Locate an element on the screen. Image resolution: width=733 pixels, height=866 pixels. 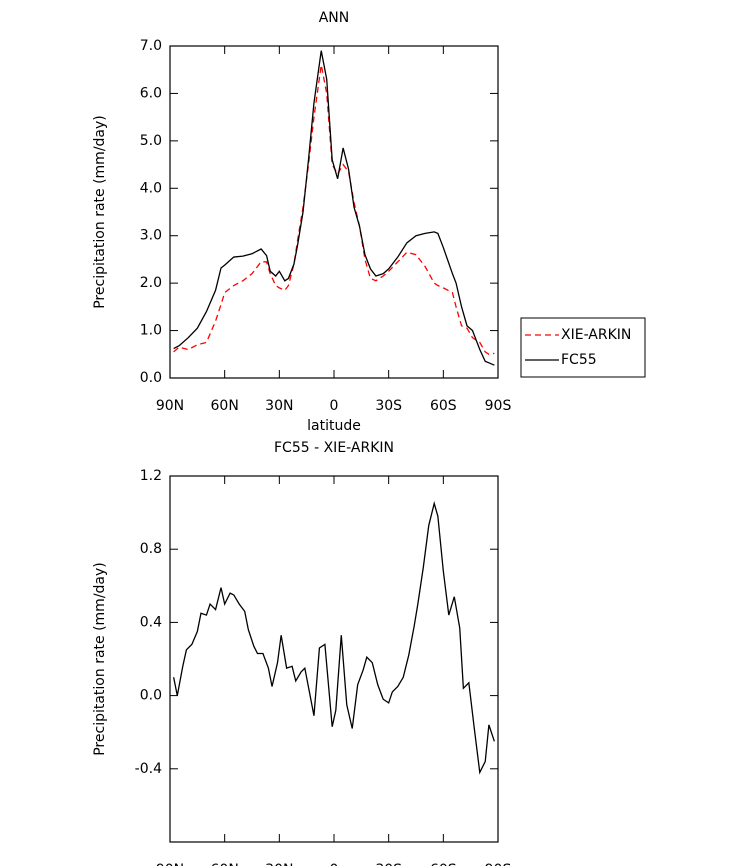
y-tick-label: 3.0 is located at coordinates (151, 236).